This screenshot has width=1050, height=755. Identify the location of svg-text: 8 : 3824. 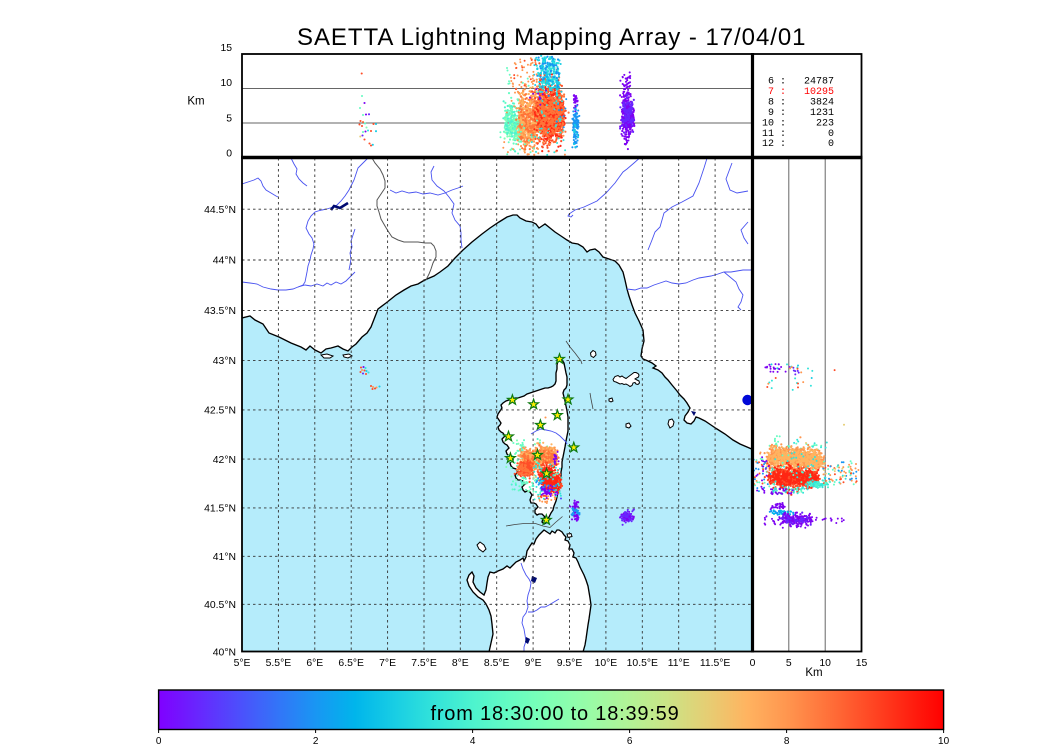
(798, 102).